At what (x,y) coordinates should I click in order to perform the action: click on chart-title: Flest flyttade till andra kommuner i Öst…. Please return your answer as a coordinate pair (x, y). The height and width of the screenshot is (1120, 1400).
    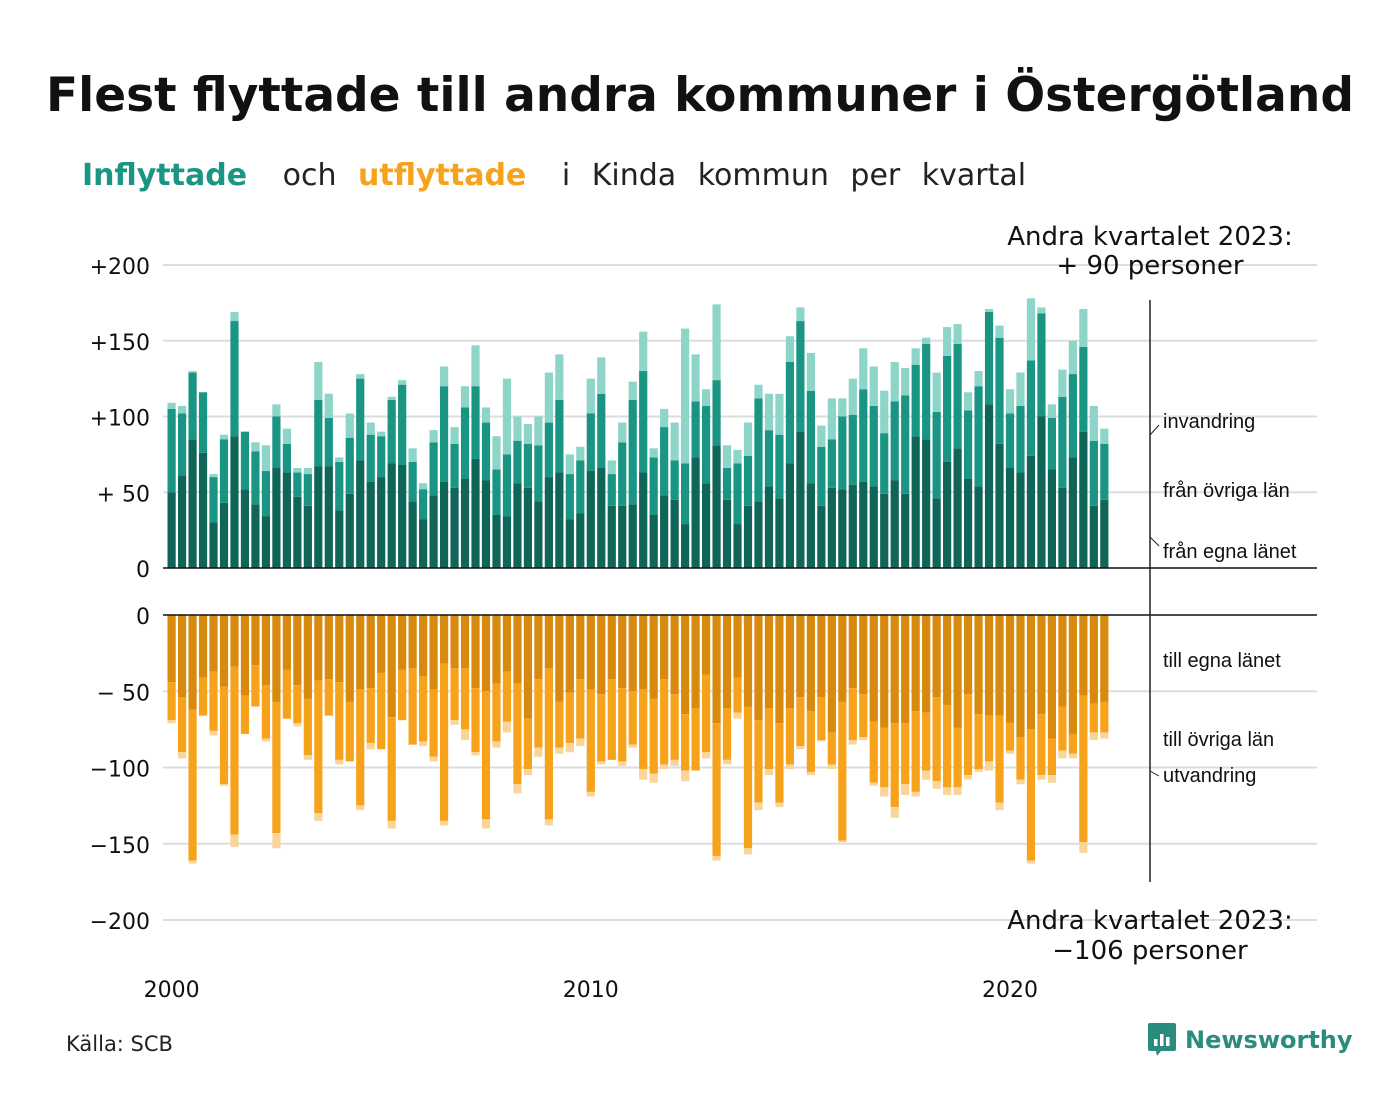
    Looking at the image, I should click on (700, 95).